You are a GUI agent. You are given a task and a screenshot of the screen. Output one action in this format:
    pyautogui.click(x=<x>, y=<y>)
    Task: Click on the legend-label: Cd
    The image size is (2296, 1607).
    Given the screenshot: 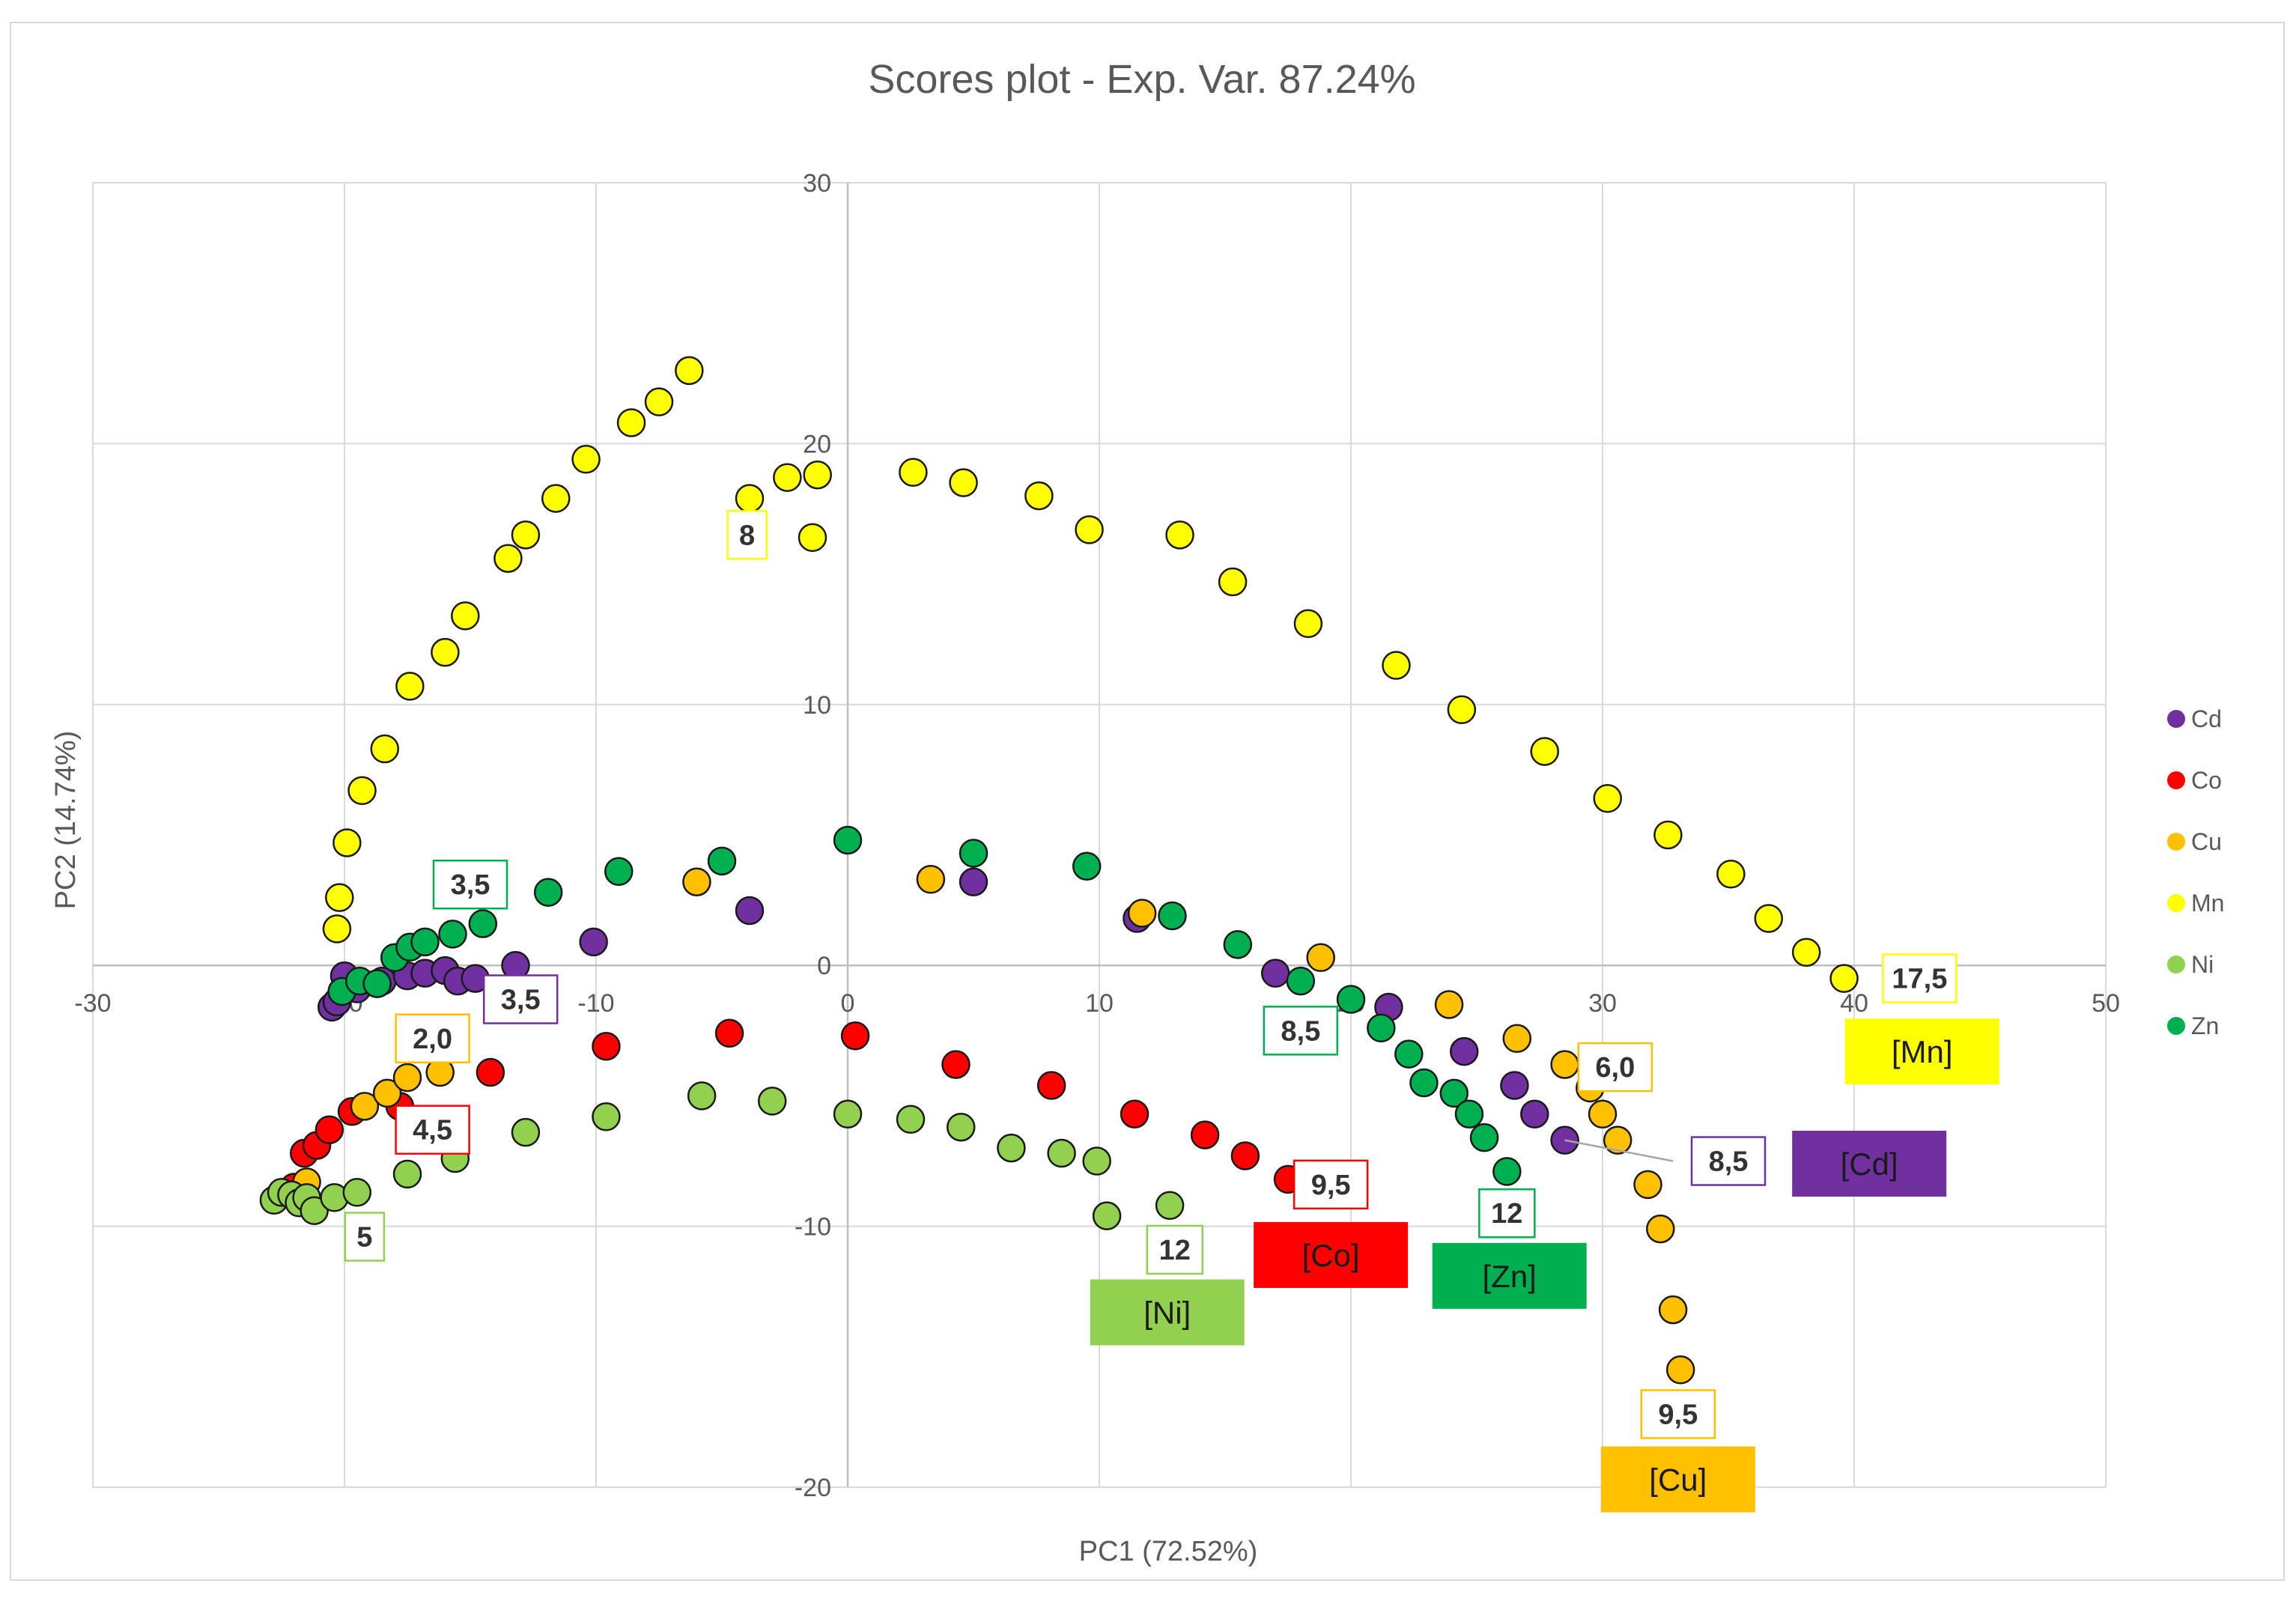 What is the action you would take?
    pyautogui.click(x=2206, y=718)
    